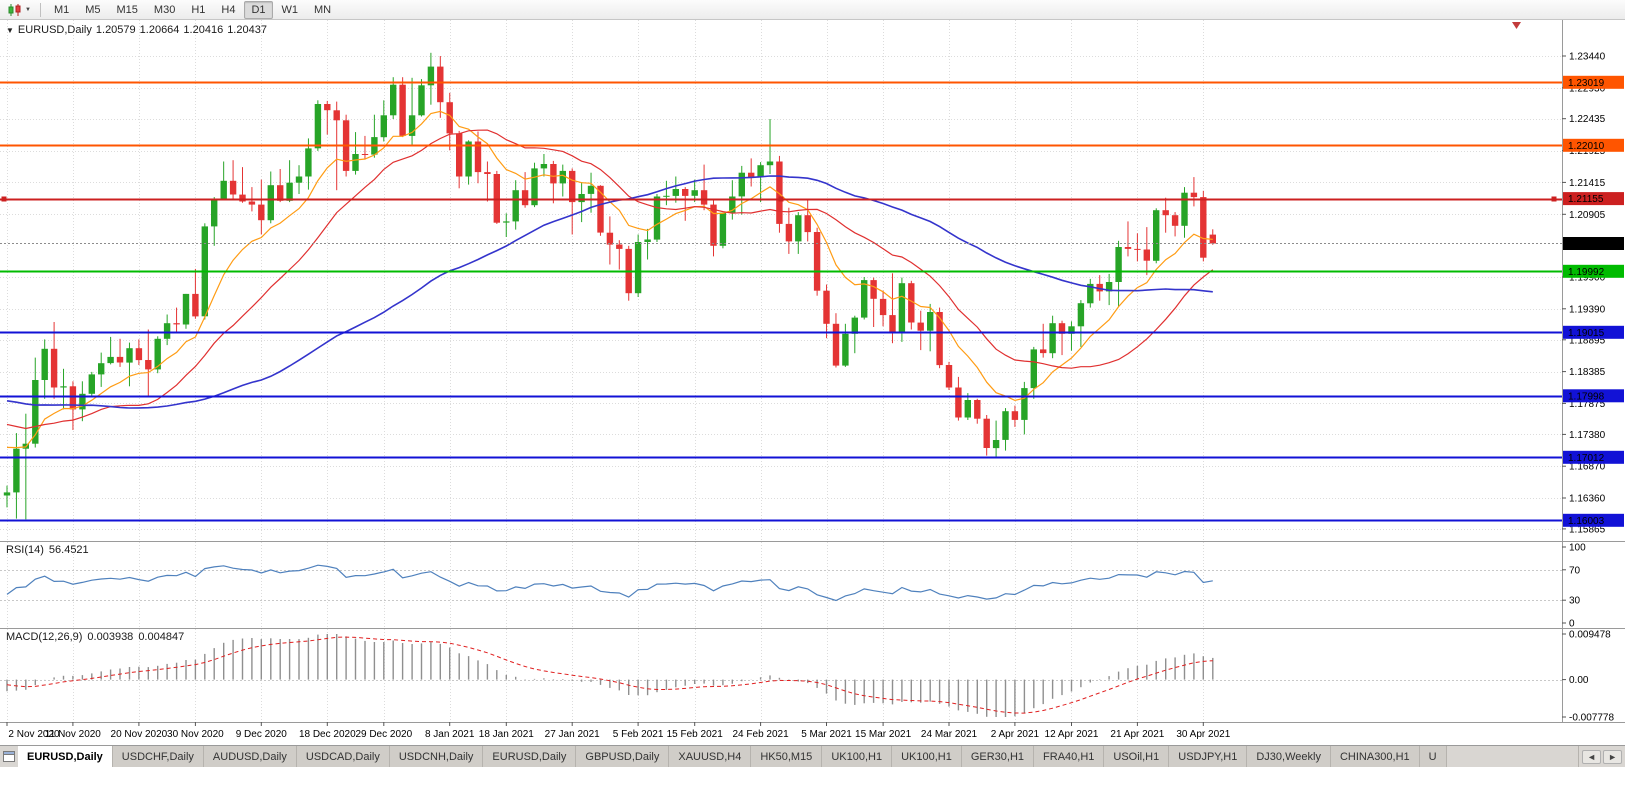  What do you see at coordinates (609, 583) in the screenshot?
I see `rsi-line` at bounding box center [609, 583].